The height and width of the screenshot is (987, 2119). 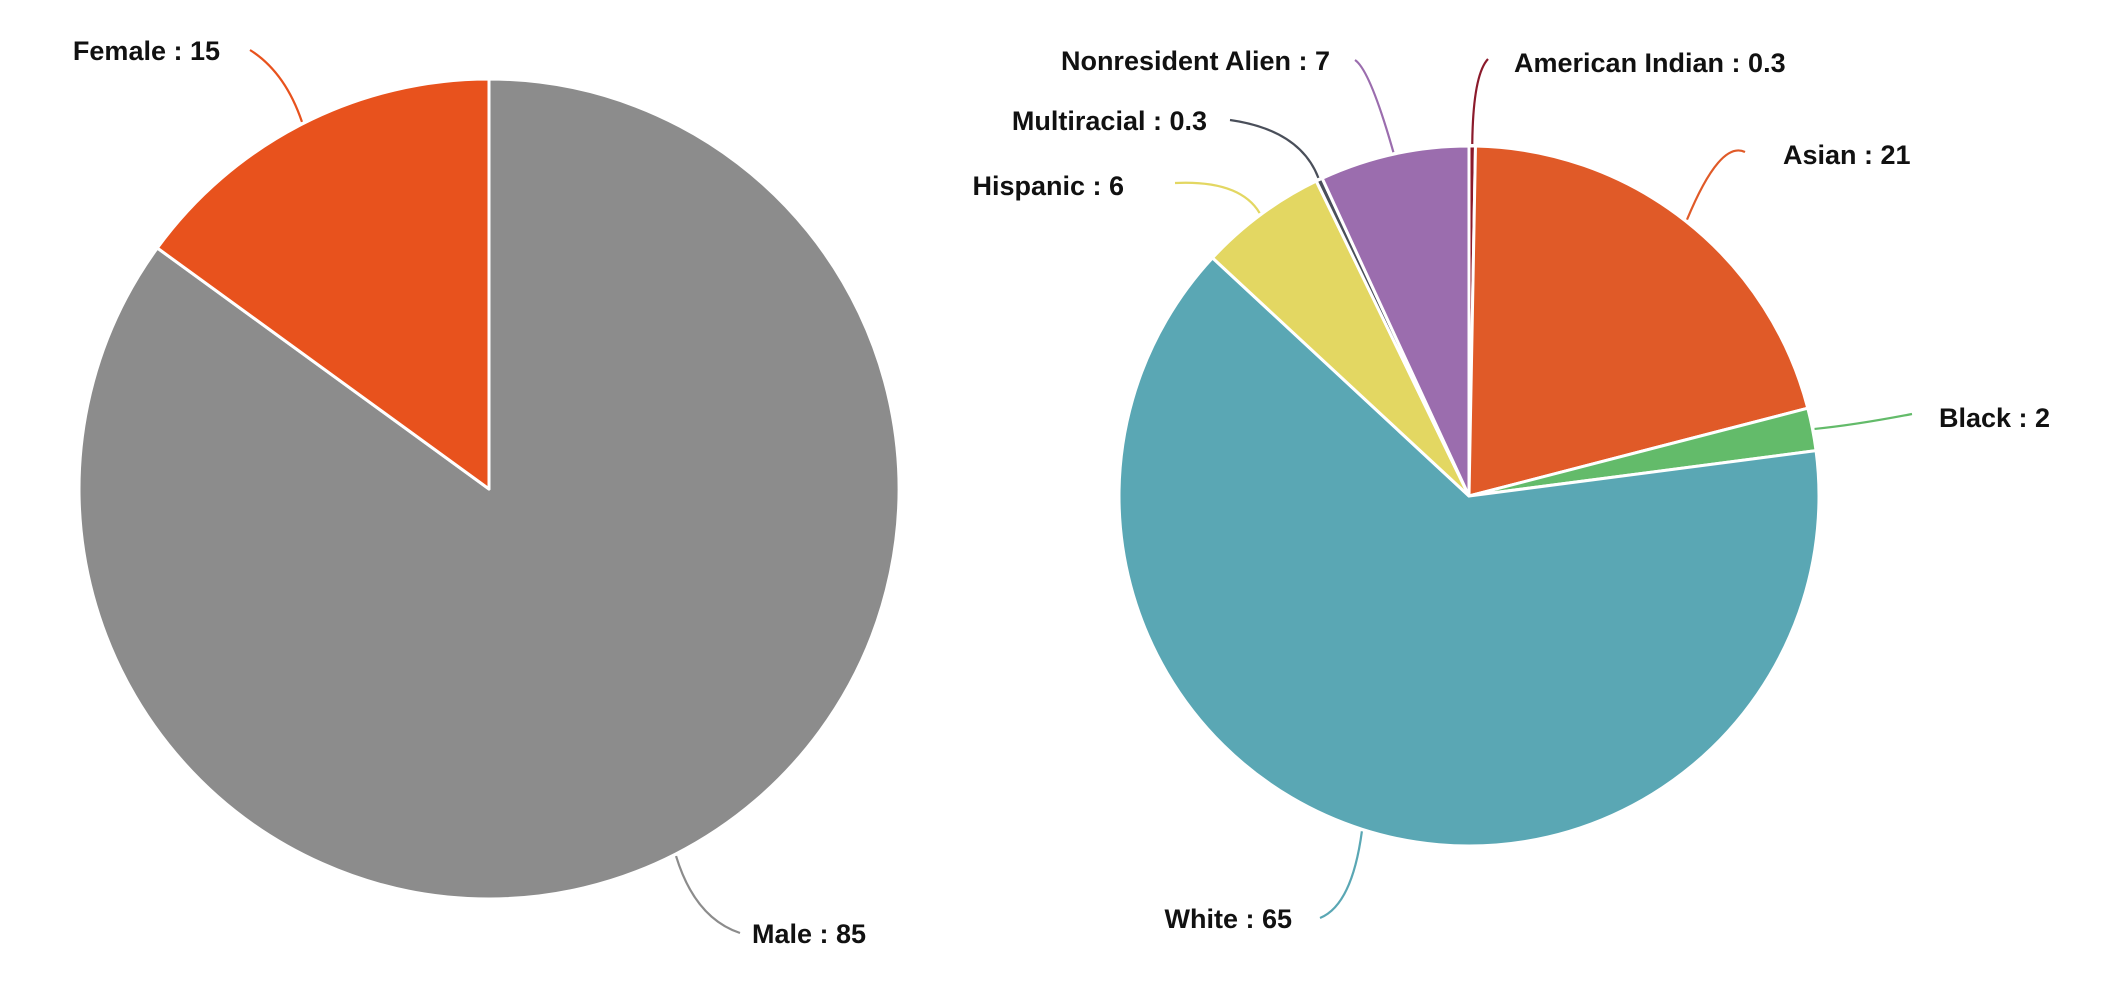 What do you see at coordinates (1374, 106) in the screenshot?
I see `leader-line-nonresident-alien` at bounding box center [1374, 106].